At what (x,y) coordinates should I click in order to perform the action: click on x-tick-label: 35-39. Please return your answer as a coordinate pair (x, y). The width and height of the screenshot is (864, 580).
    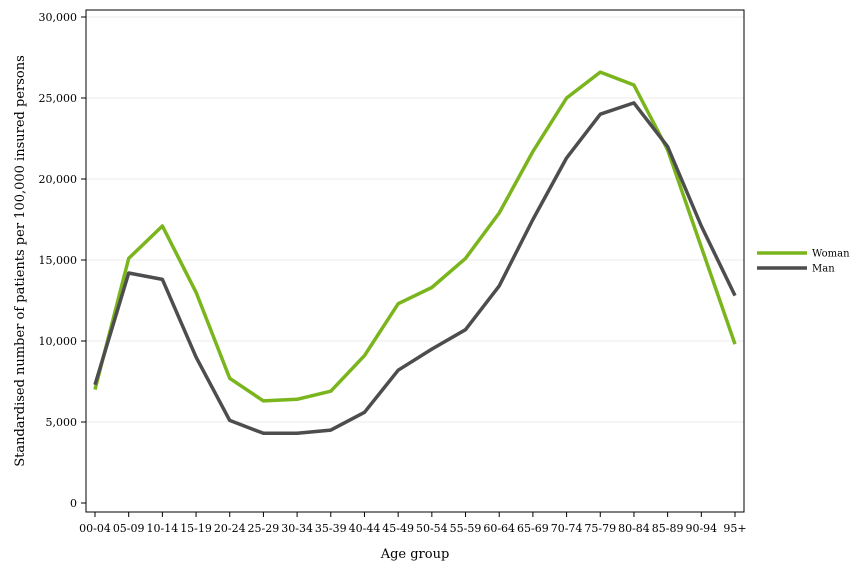
    Looking at the image, I should click on (331, 528).